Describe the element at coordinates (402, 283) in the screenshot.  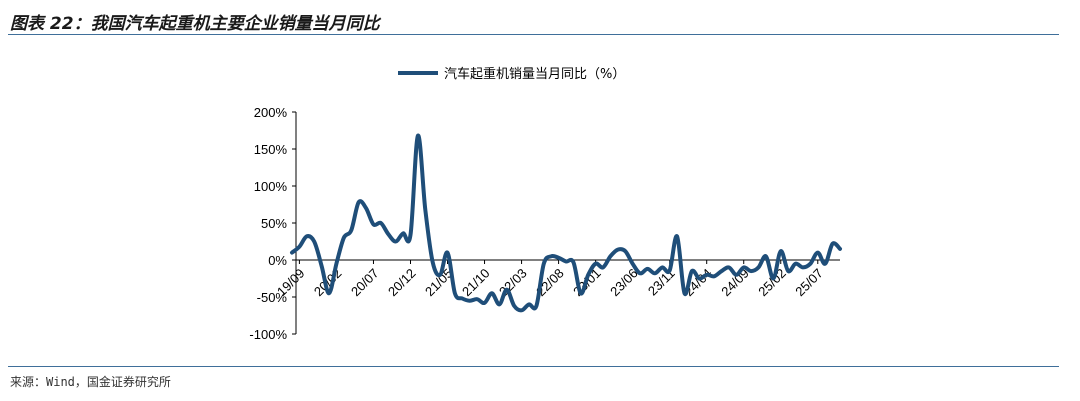
I see `x-tick-label: 20/12` at that location.